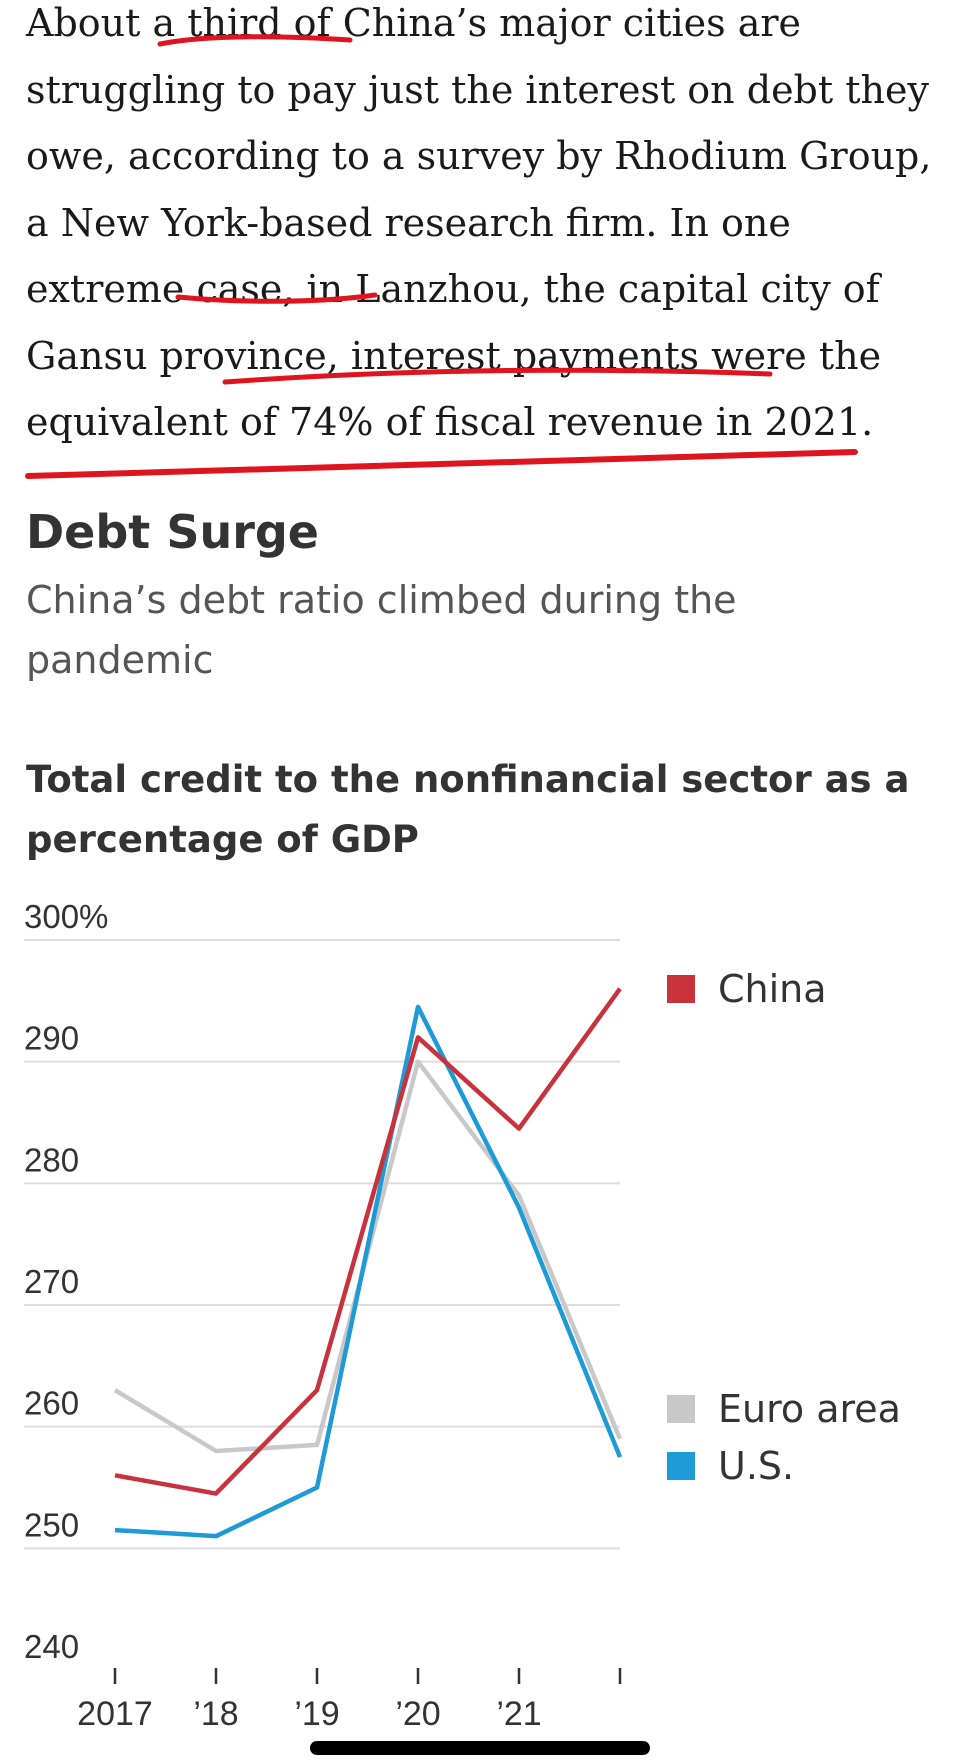  What do you see at coordinates (51, 1038) in the screenshot?
I see `y-tick-label: 290` at bounding box center [51, 1038].